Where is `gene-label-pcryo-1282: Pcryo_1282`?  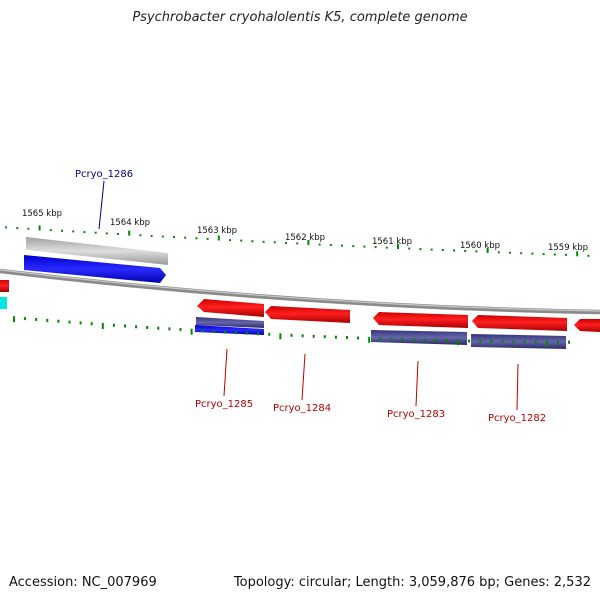
gene-label-pcryo-1282: Pcryo_1282 is located at coordinates (517, 418).